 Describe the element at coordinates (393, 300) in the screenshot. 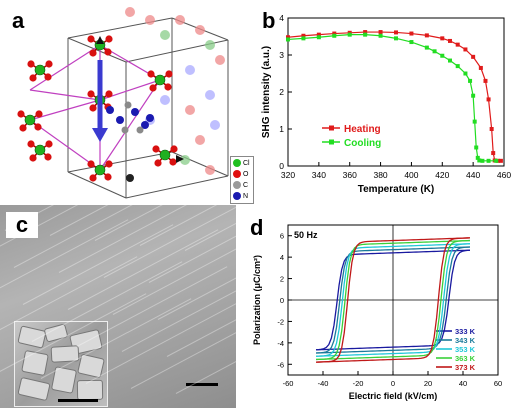

I see `loop-lower-branch` at that location.